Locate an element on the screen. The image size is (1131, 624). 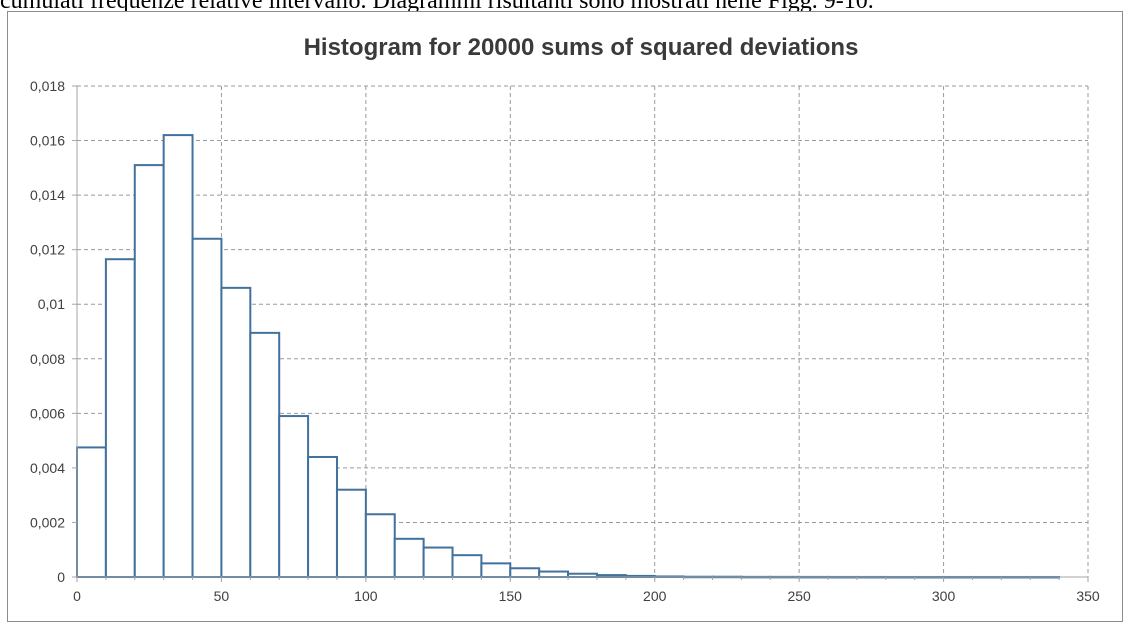
x-tick-label: 300 is located at coordinates (944, 596).